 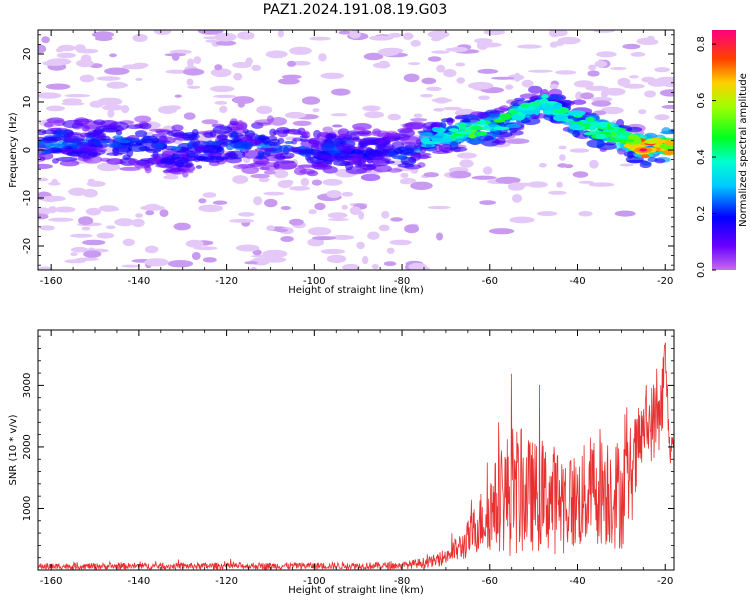 What do you see at coordinates (139, 281) in the screenshot?
I see `x-tick-label: -140` at bounding box center [139, 281].